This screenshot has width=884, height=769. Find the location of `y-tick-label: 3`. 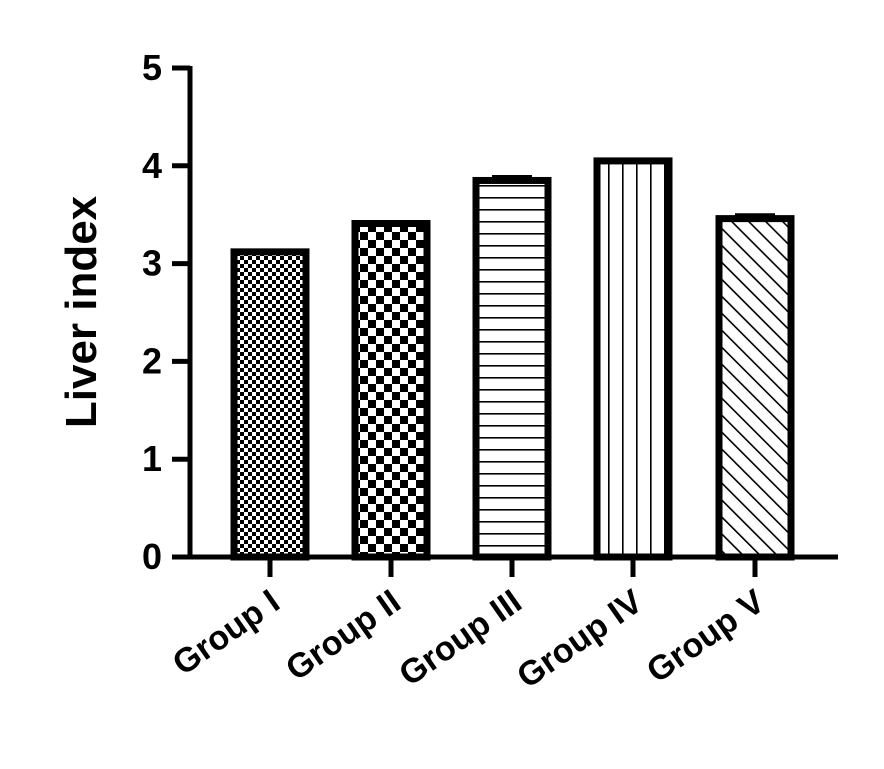

y-tick-label: 3 is located at coordinates (152, 263).